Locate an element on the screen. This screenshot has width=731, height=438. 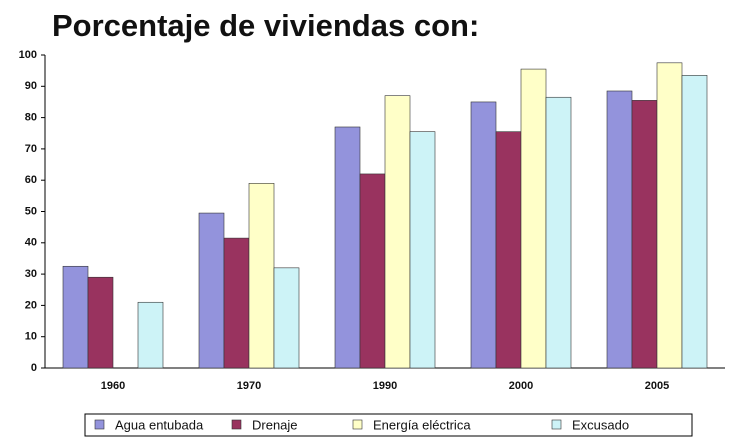
y-tick-label: 30 is located at coordinates (31, 274).